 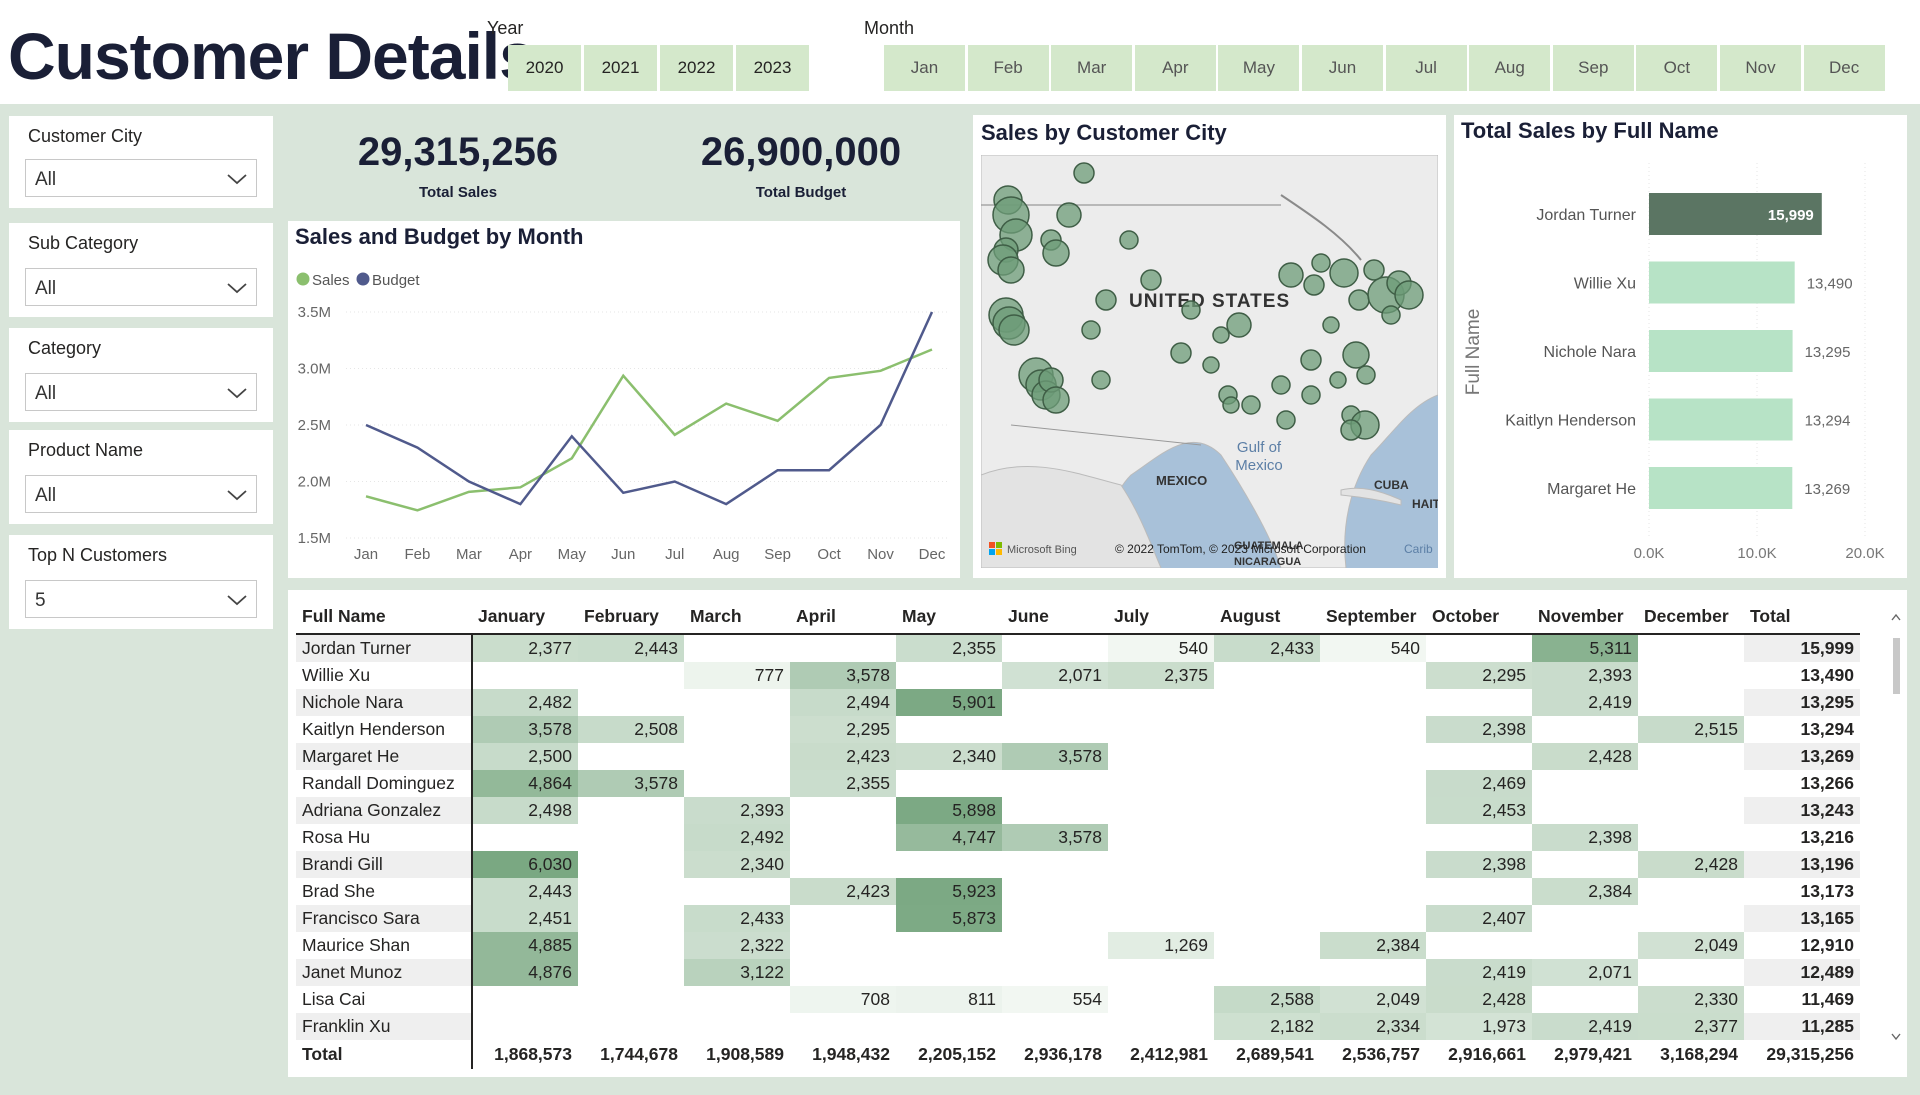 I want to click on column-header-april: April, so click(x=843, y=617).